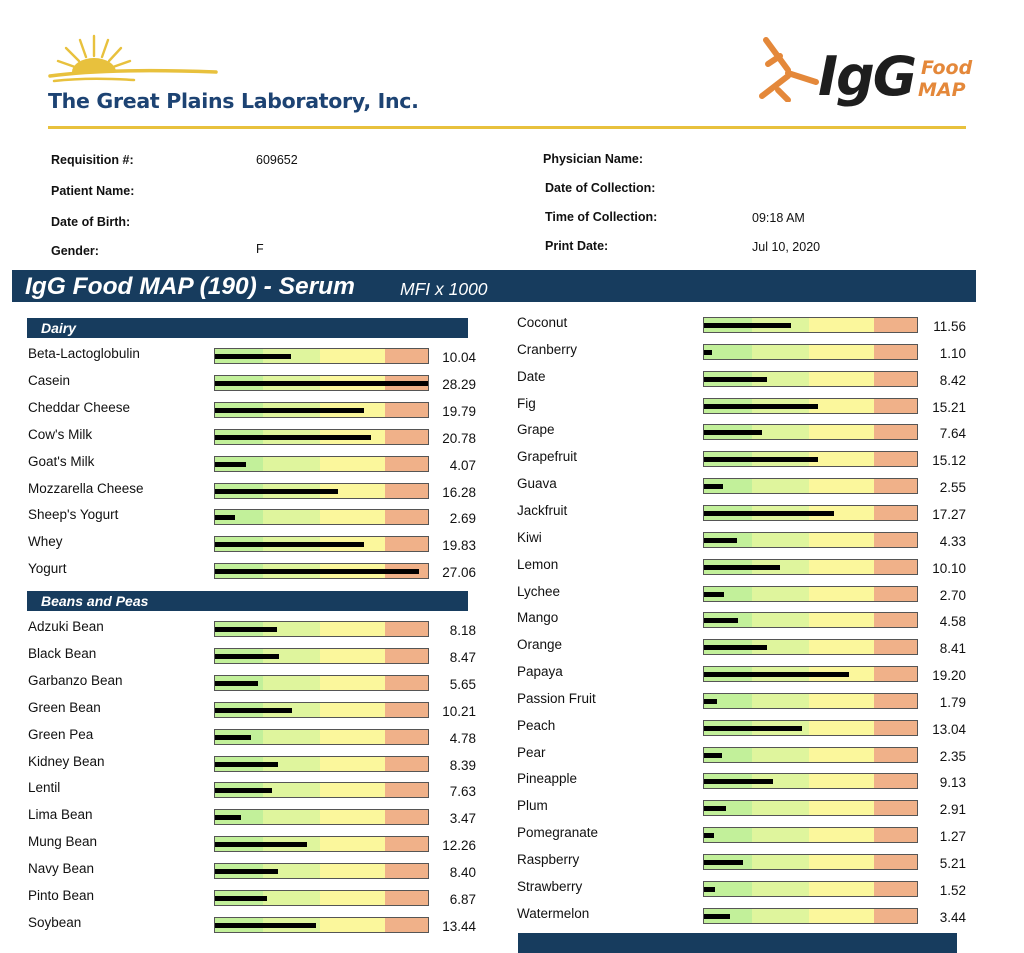 This screenshot has height=953, width=1024. I want to click on antibody-logo-icon, so click(789, 69).